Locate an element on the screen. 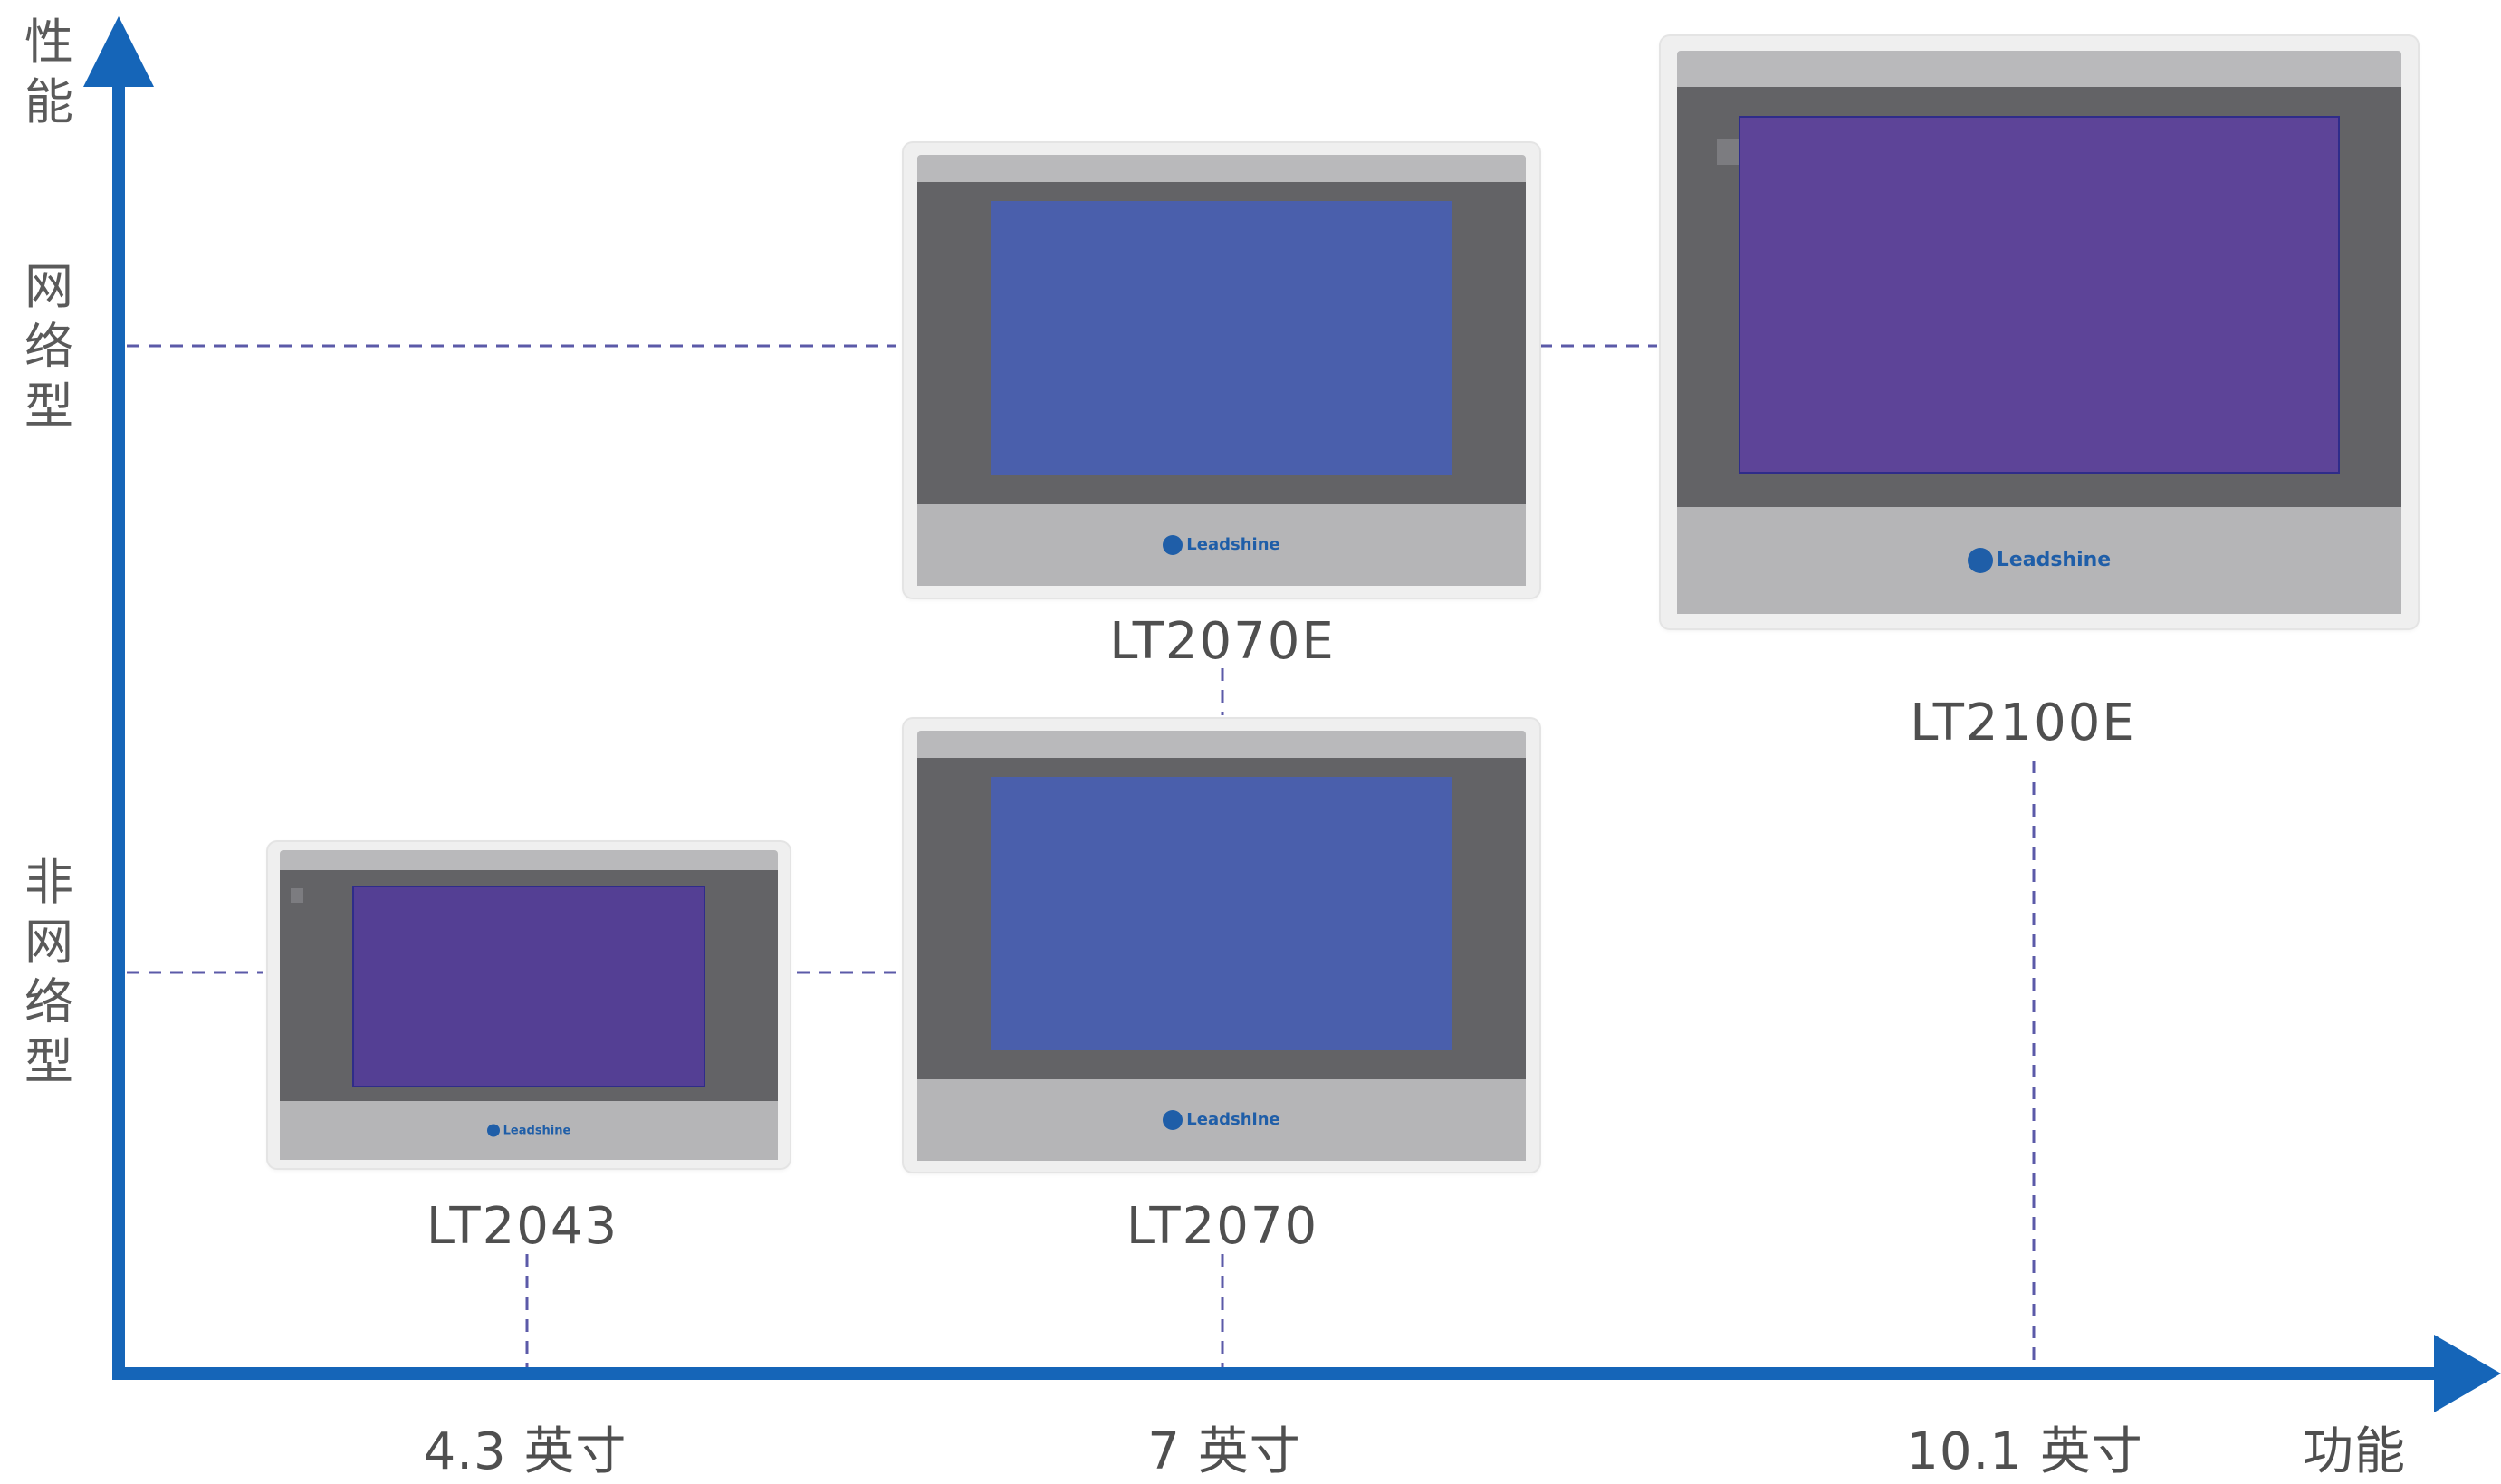 The image size is (2501, 1484). y-category-non-network: 非网络型 is located at coordinates (48, 972).